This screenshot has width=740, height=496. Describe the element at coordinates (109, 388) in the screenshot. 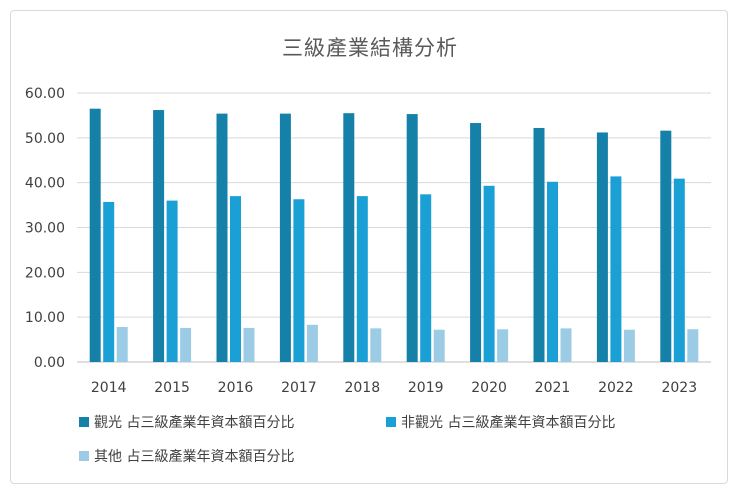

I see `x-tick-label: 2014` at that location.